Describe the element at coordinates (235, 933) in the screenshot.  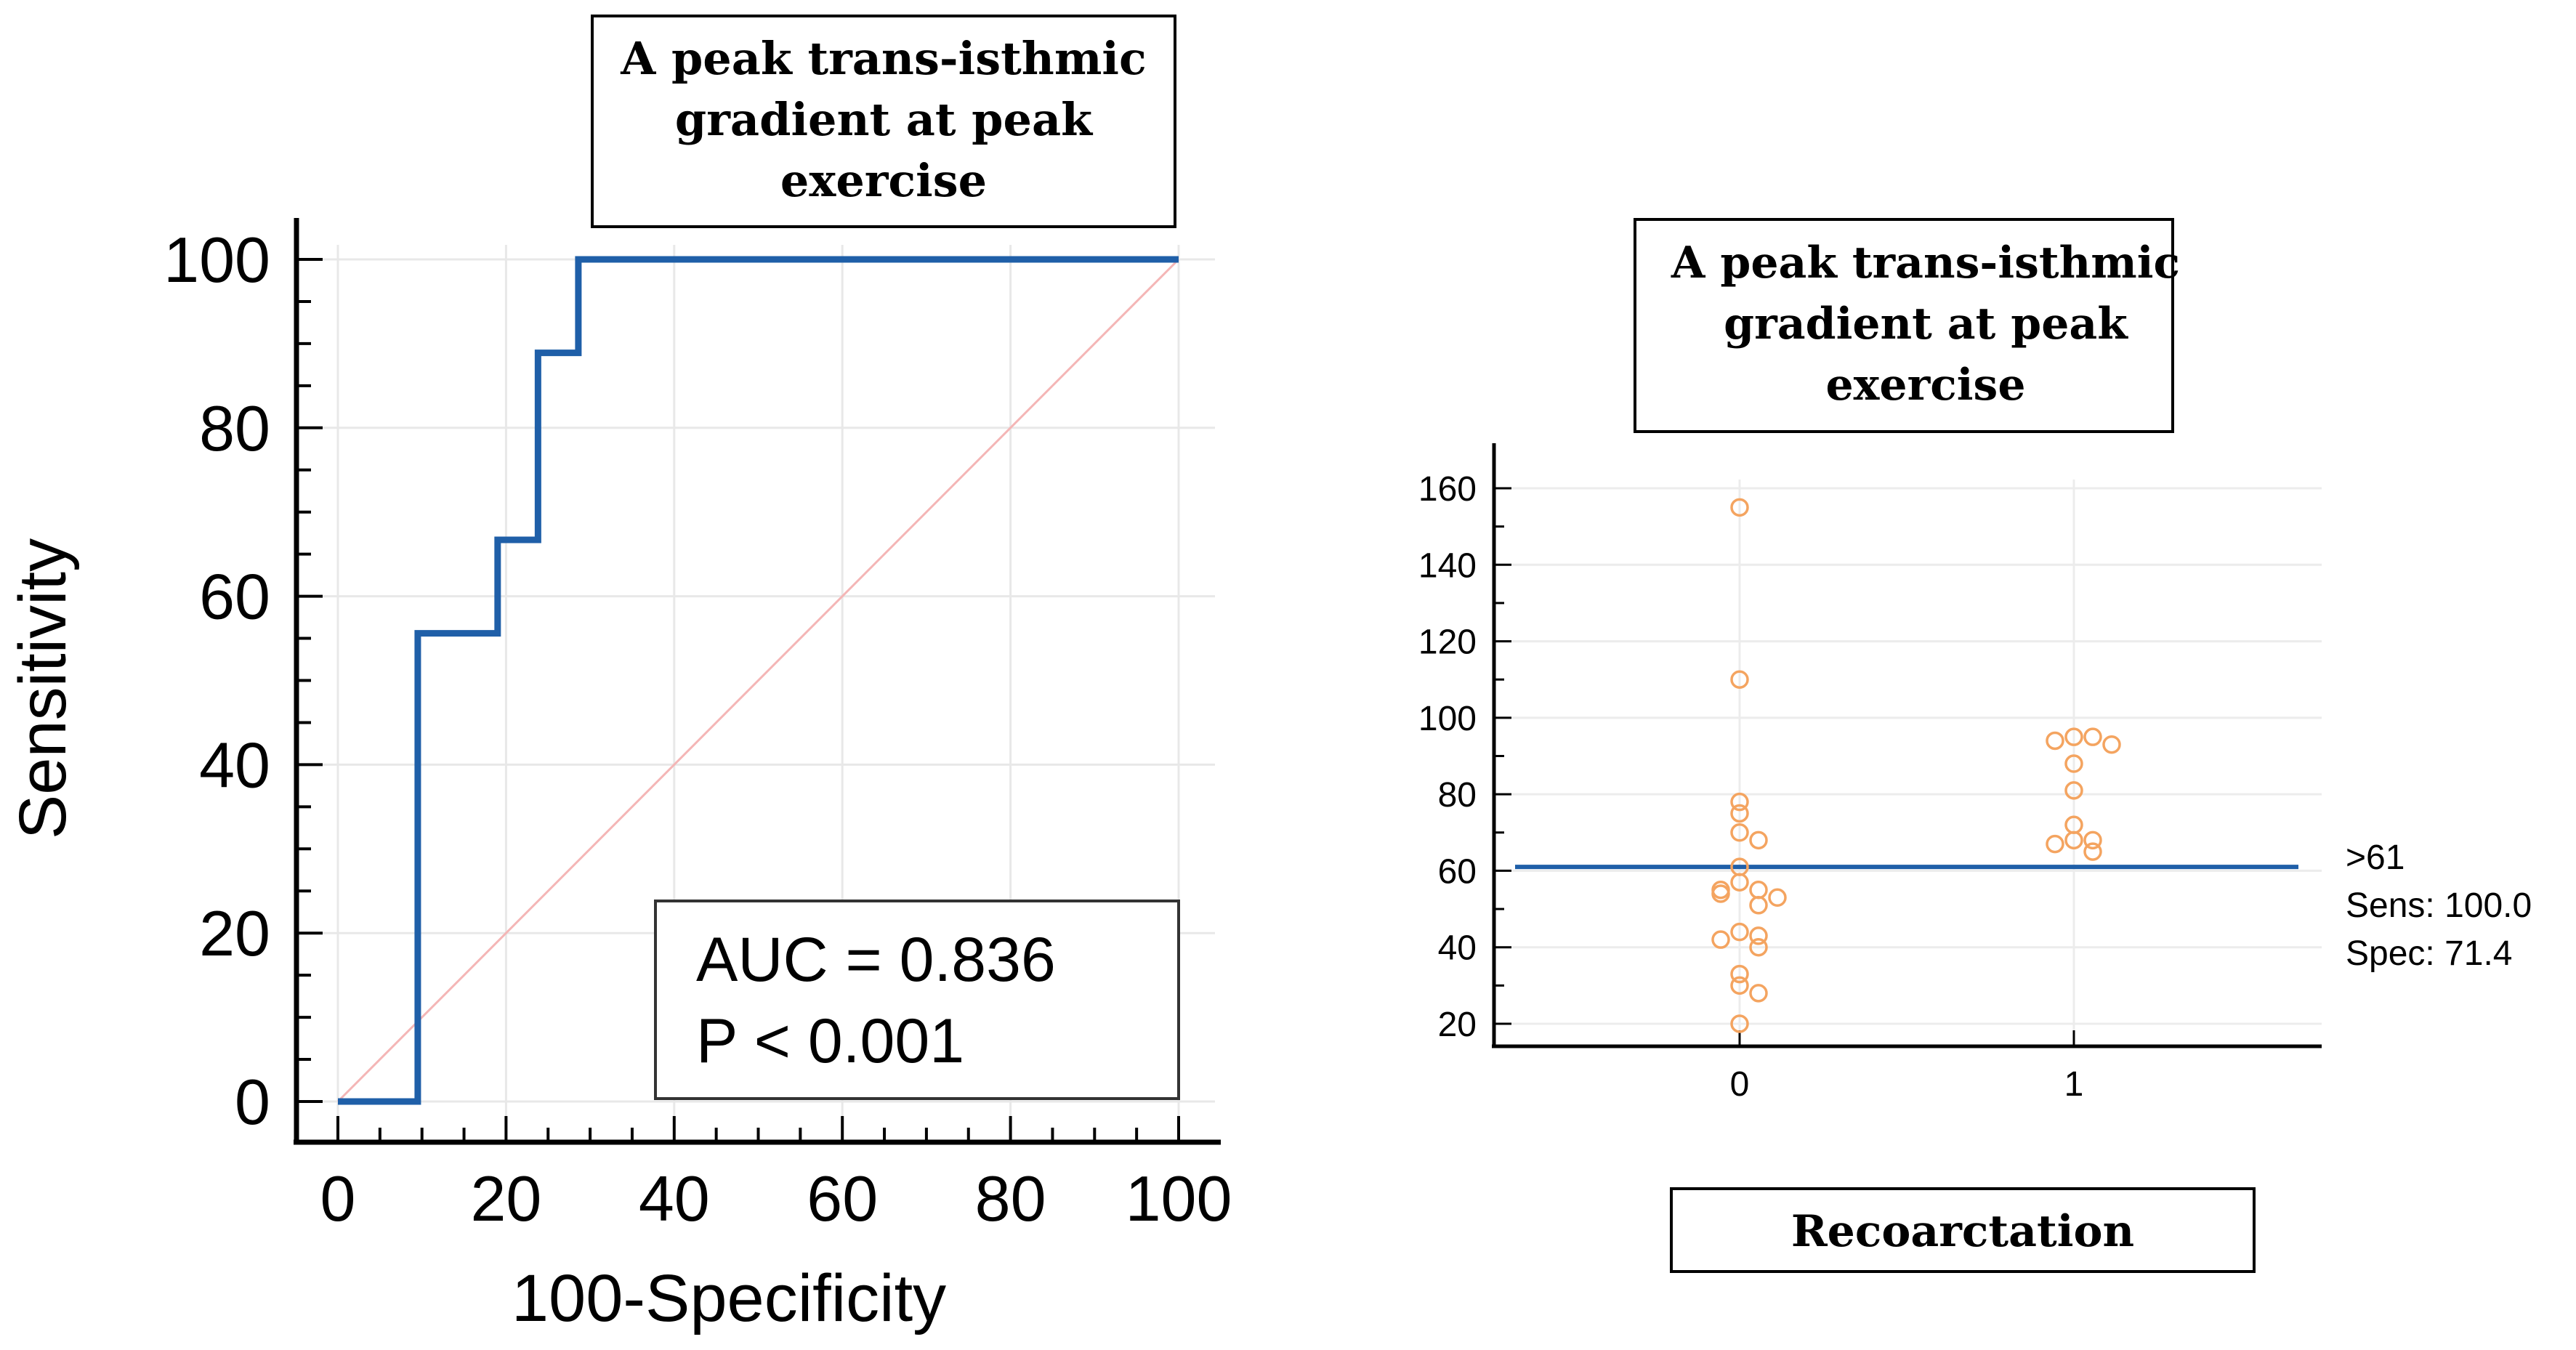
I see `roc-y-tick-label: 20` at that location.